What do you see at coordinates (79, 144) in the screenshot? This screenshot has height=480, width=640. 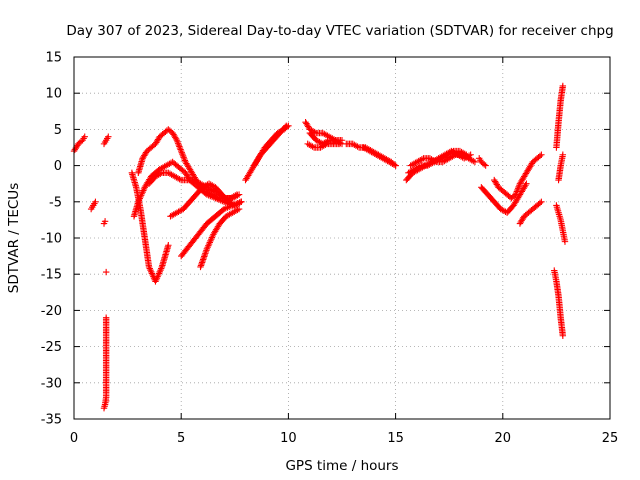 I see `series-arc-a` at bounding box center [79, 144].